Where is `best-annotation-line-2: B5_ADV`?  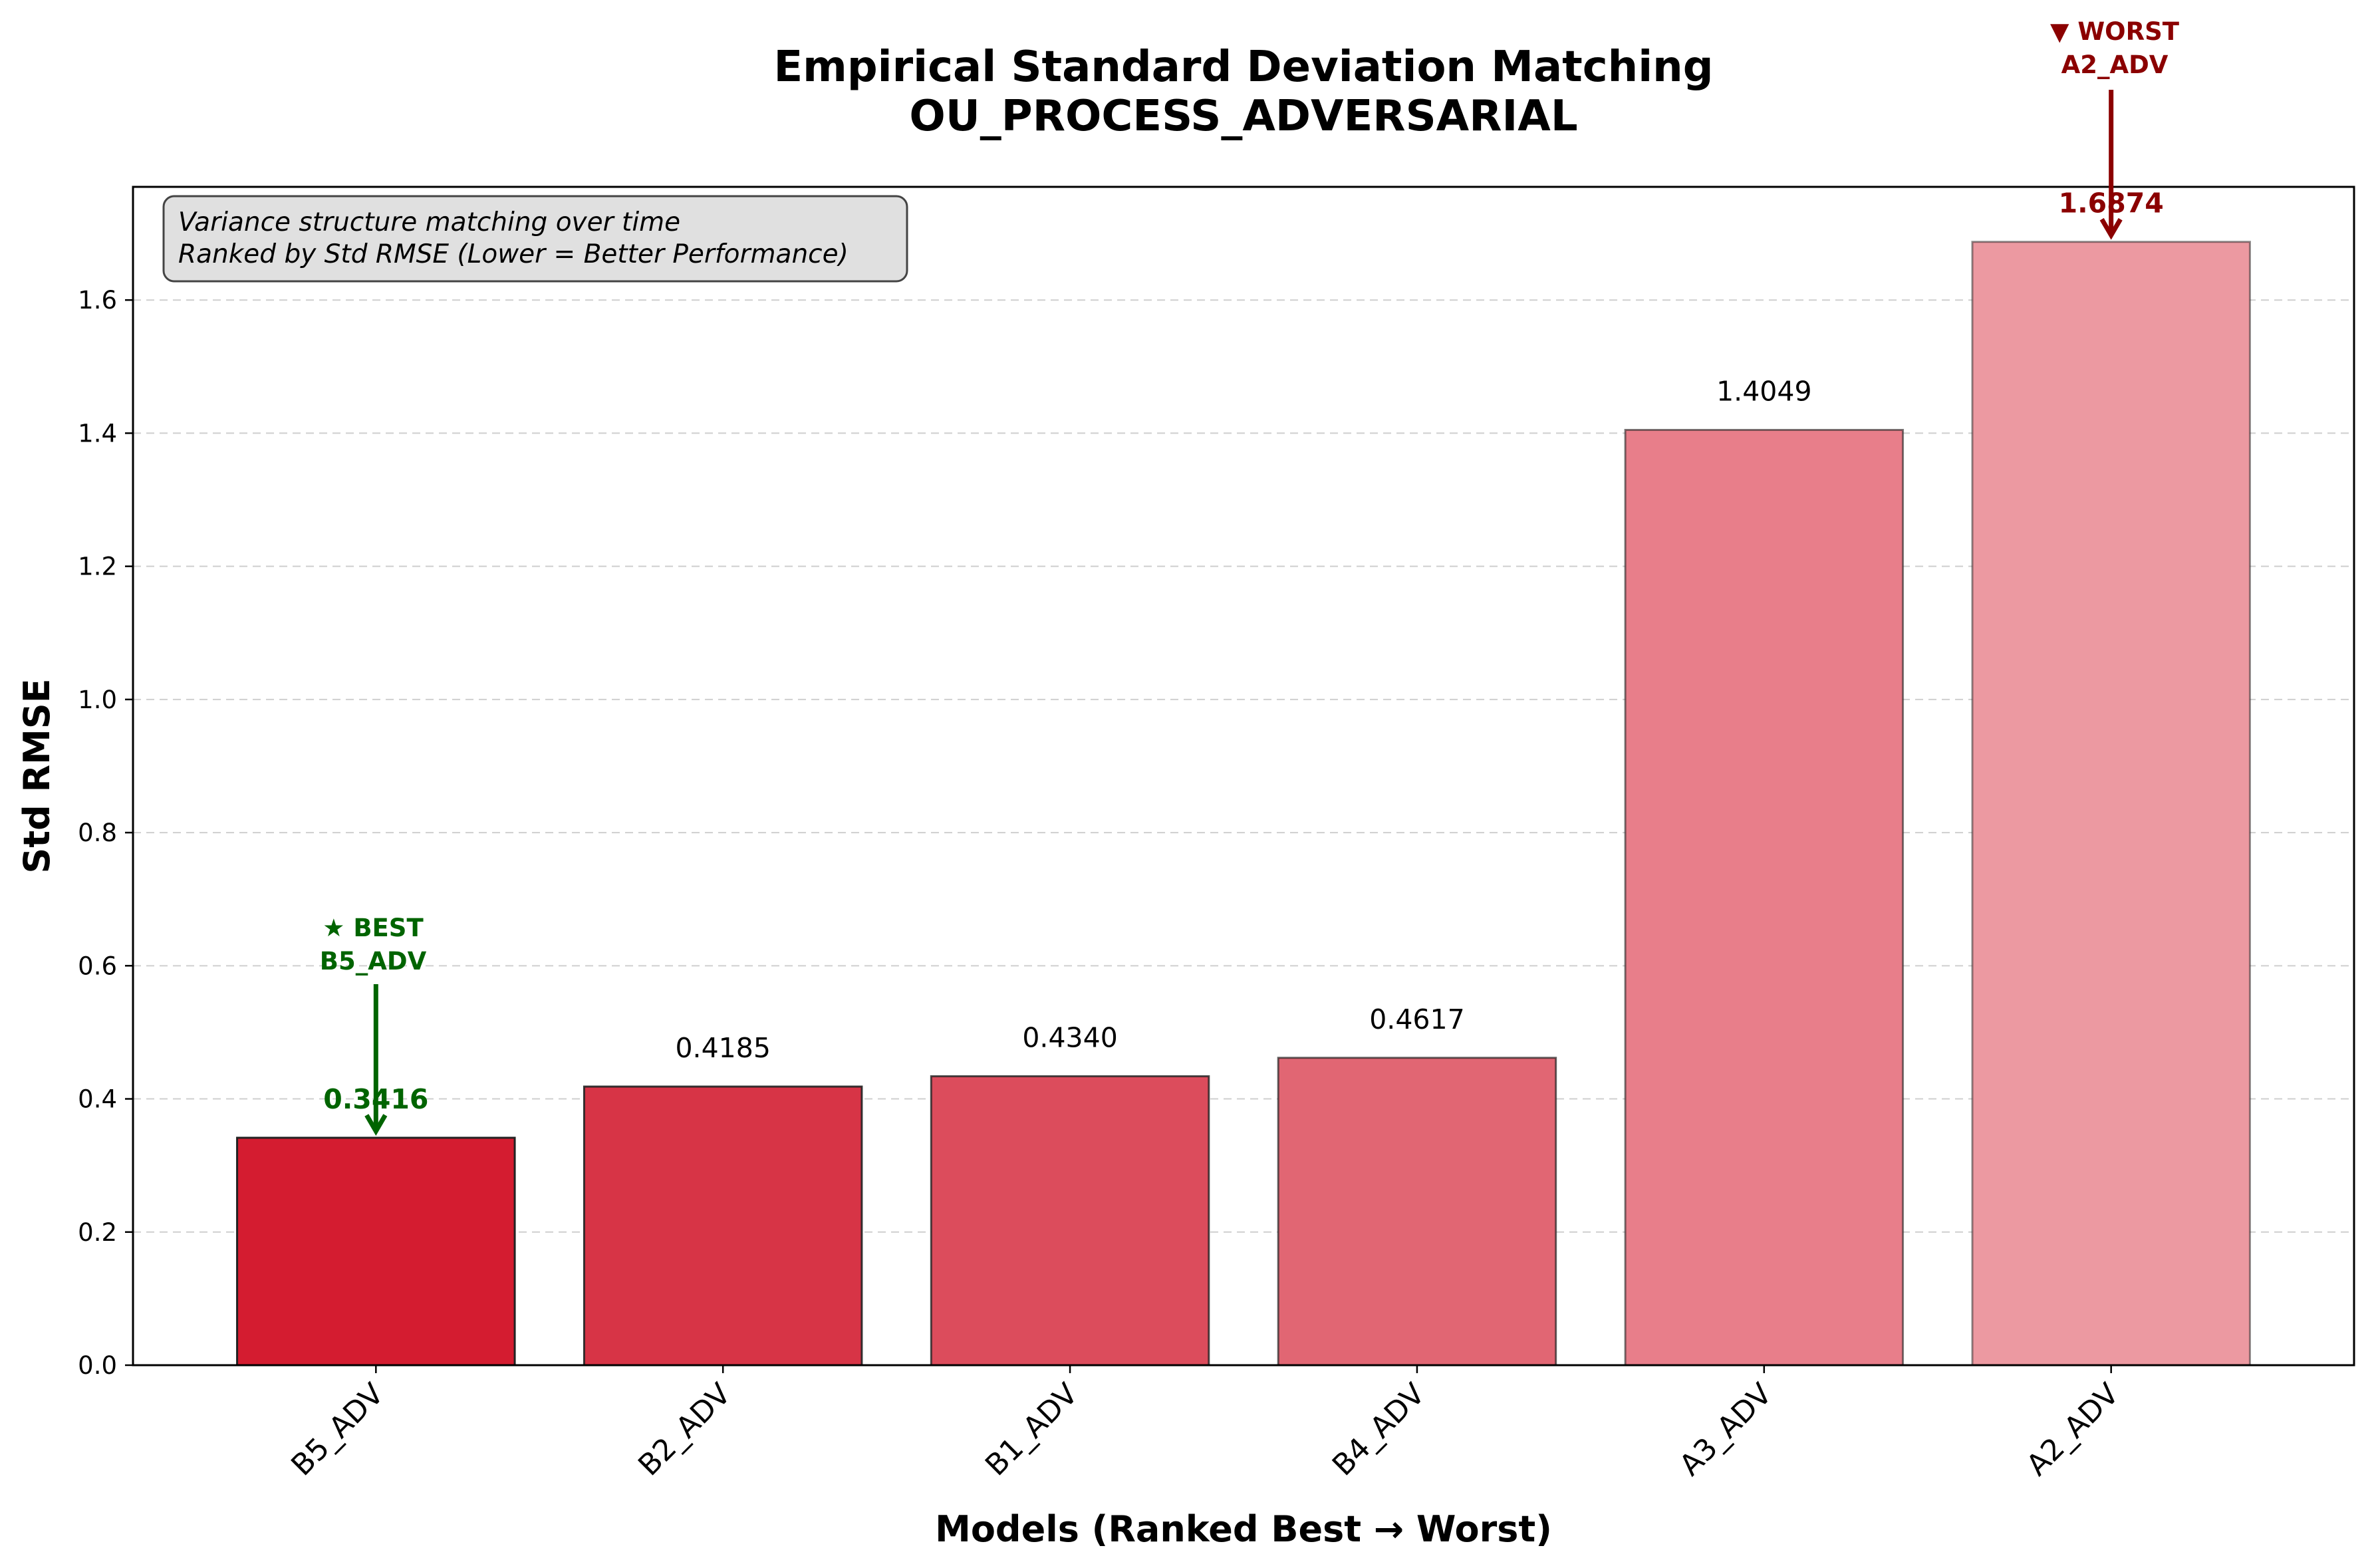
best-annotation-line-2: B5_ADV is located at coordinates (373, 961).